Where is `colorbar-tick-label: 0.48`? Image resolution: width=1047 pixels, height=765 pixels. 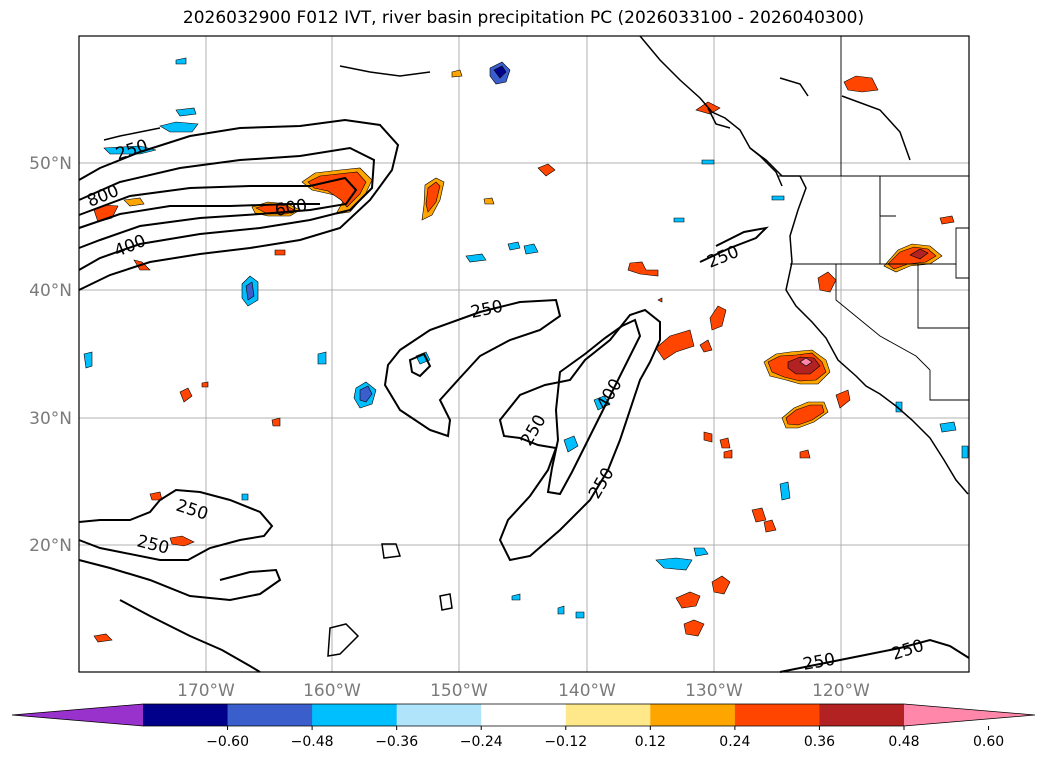 colorbar-tick-label: 0.48 is located at coordinates (903, 742).